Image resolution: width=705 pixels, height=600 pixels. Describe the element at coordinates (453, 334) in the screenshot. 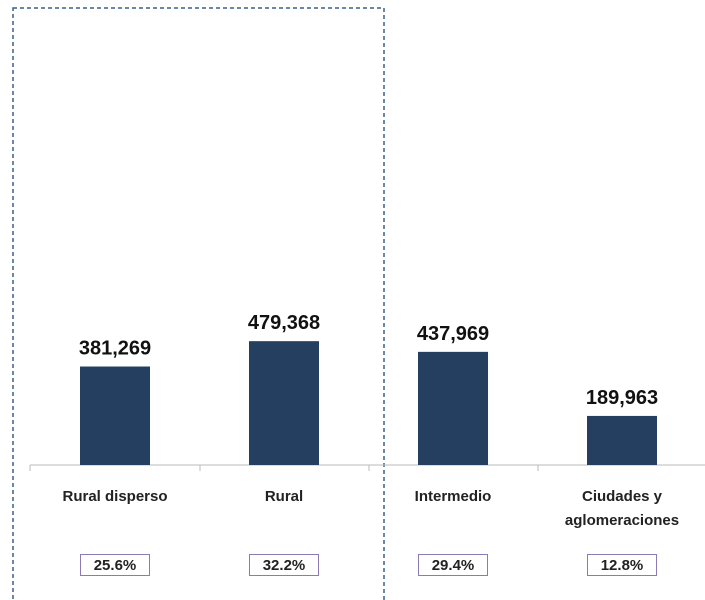

I see `value-label: 437,969` at that location.